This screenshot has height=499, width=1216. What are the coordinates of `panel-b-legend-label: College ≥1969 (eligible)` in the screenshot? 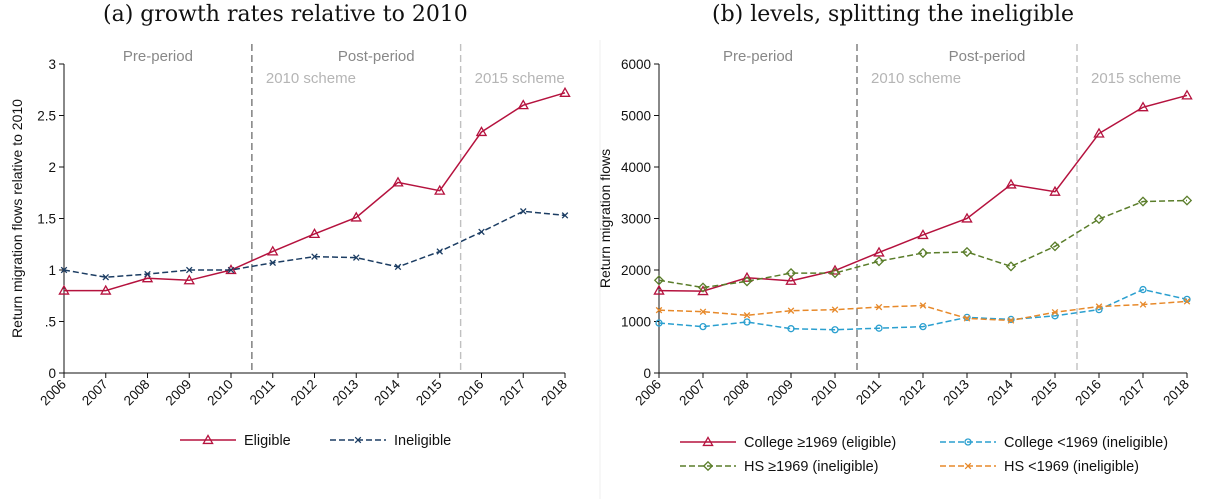 It's located at (820, 443).